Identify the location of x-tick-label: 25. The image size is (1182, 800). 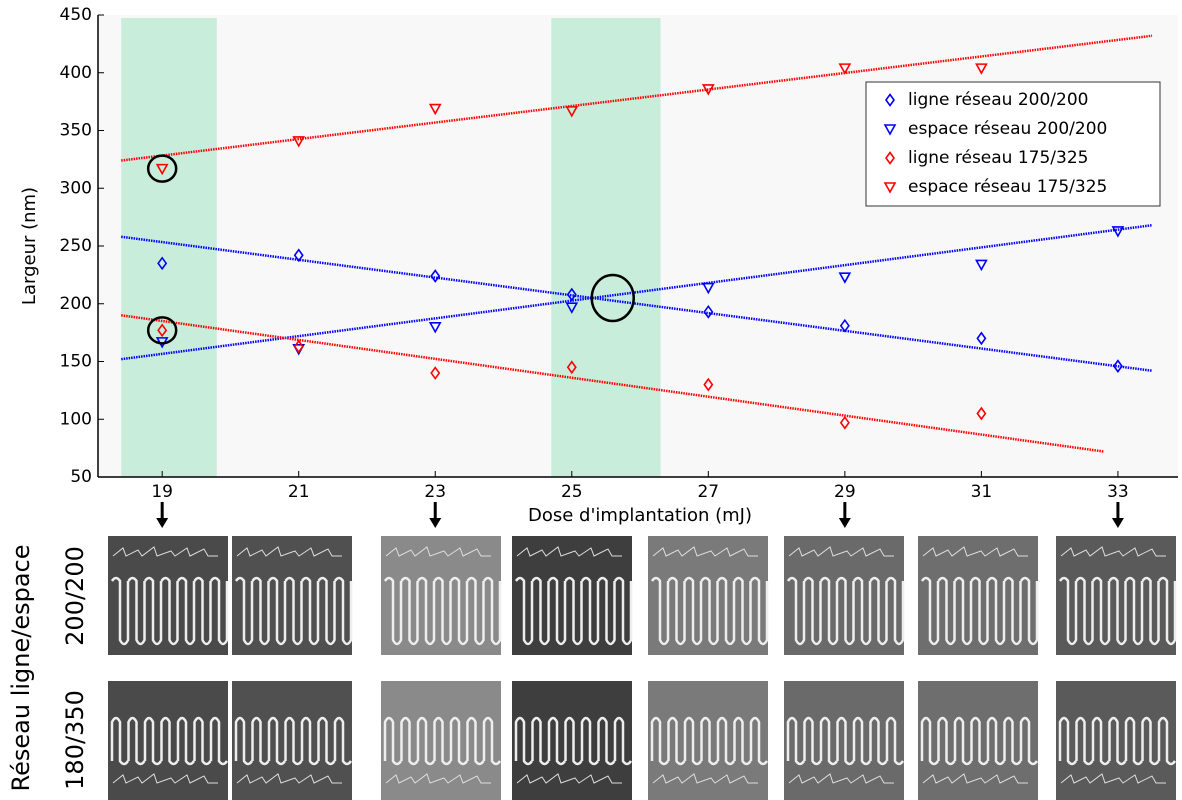
(572, 492).